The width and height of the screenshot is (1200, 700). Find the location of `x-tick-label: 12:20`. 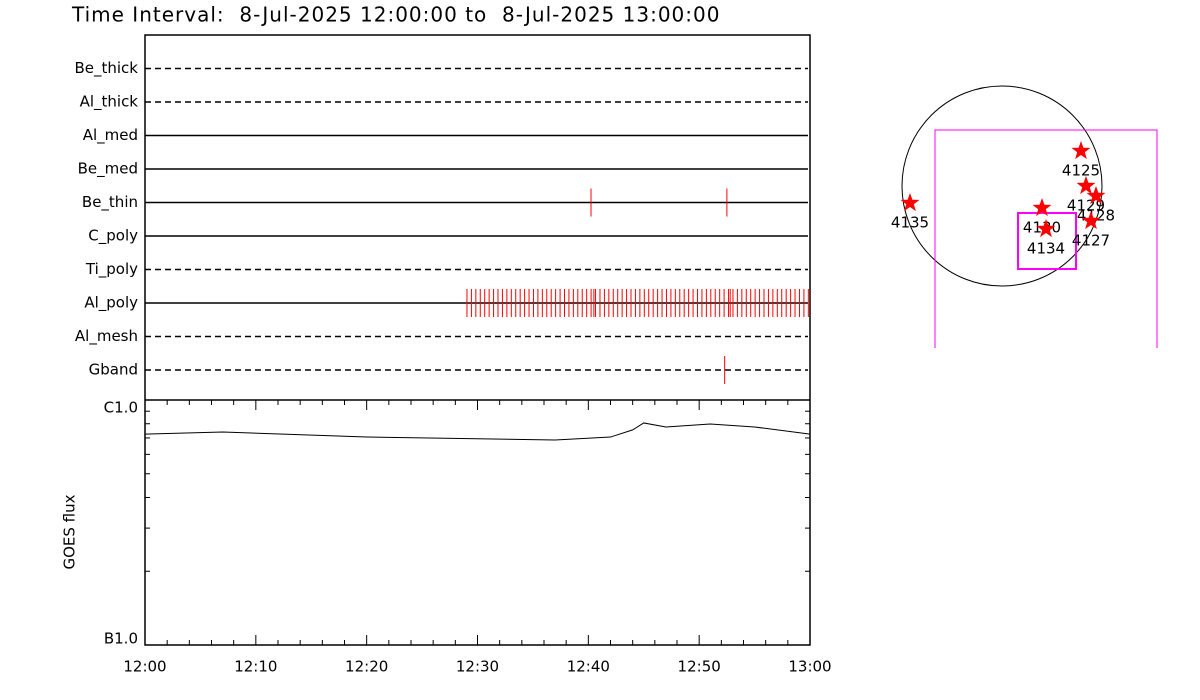

x-tick-label: 12:20 is located at coordinates (366, 667).